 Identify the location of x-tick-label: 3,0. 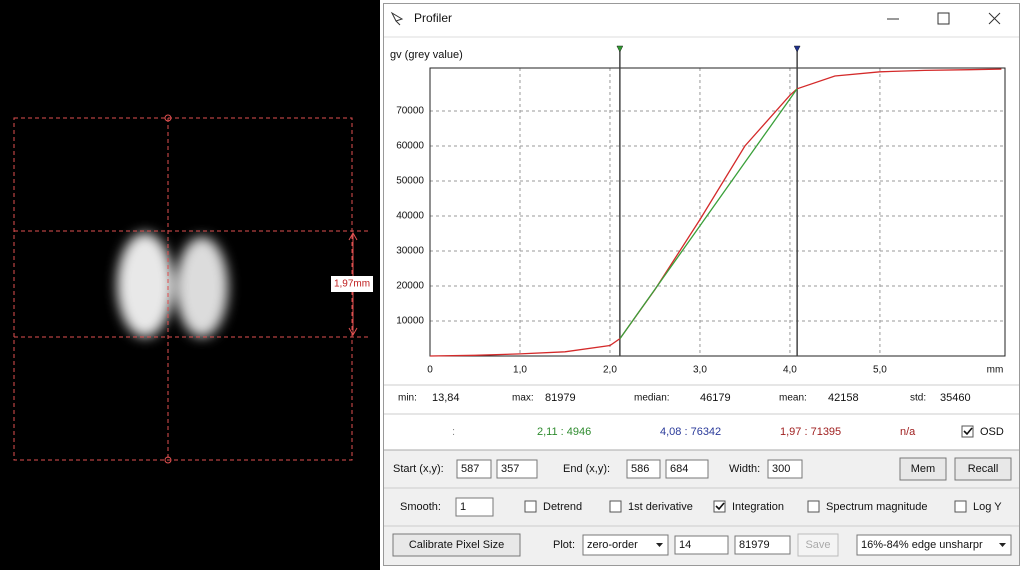
(700, 370).